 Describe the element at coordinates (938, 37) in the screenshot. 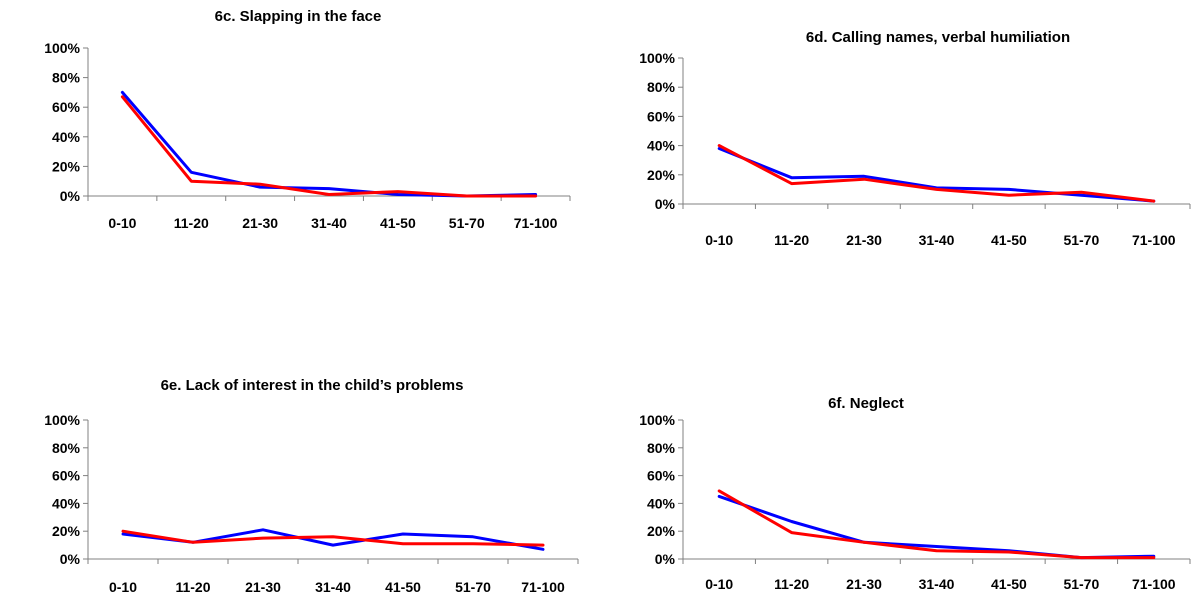

I see `chart-title: 6d. Calling names, verbal humiliation` at that location.